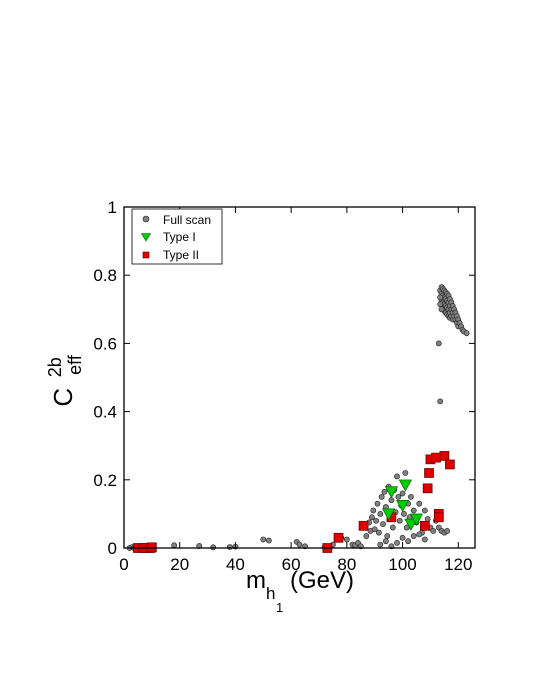 The image size is (540, 699). Describe the element at coordinates (322, 580) in the screenshot. I see `x-axis-title-unit: (GeV)` at that location.